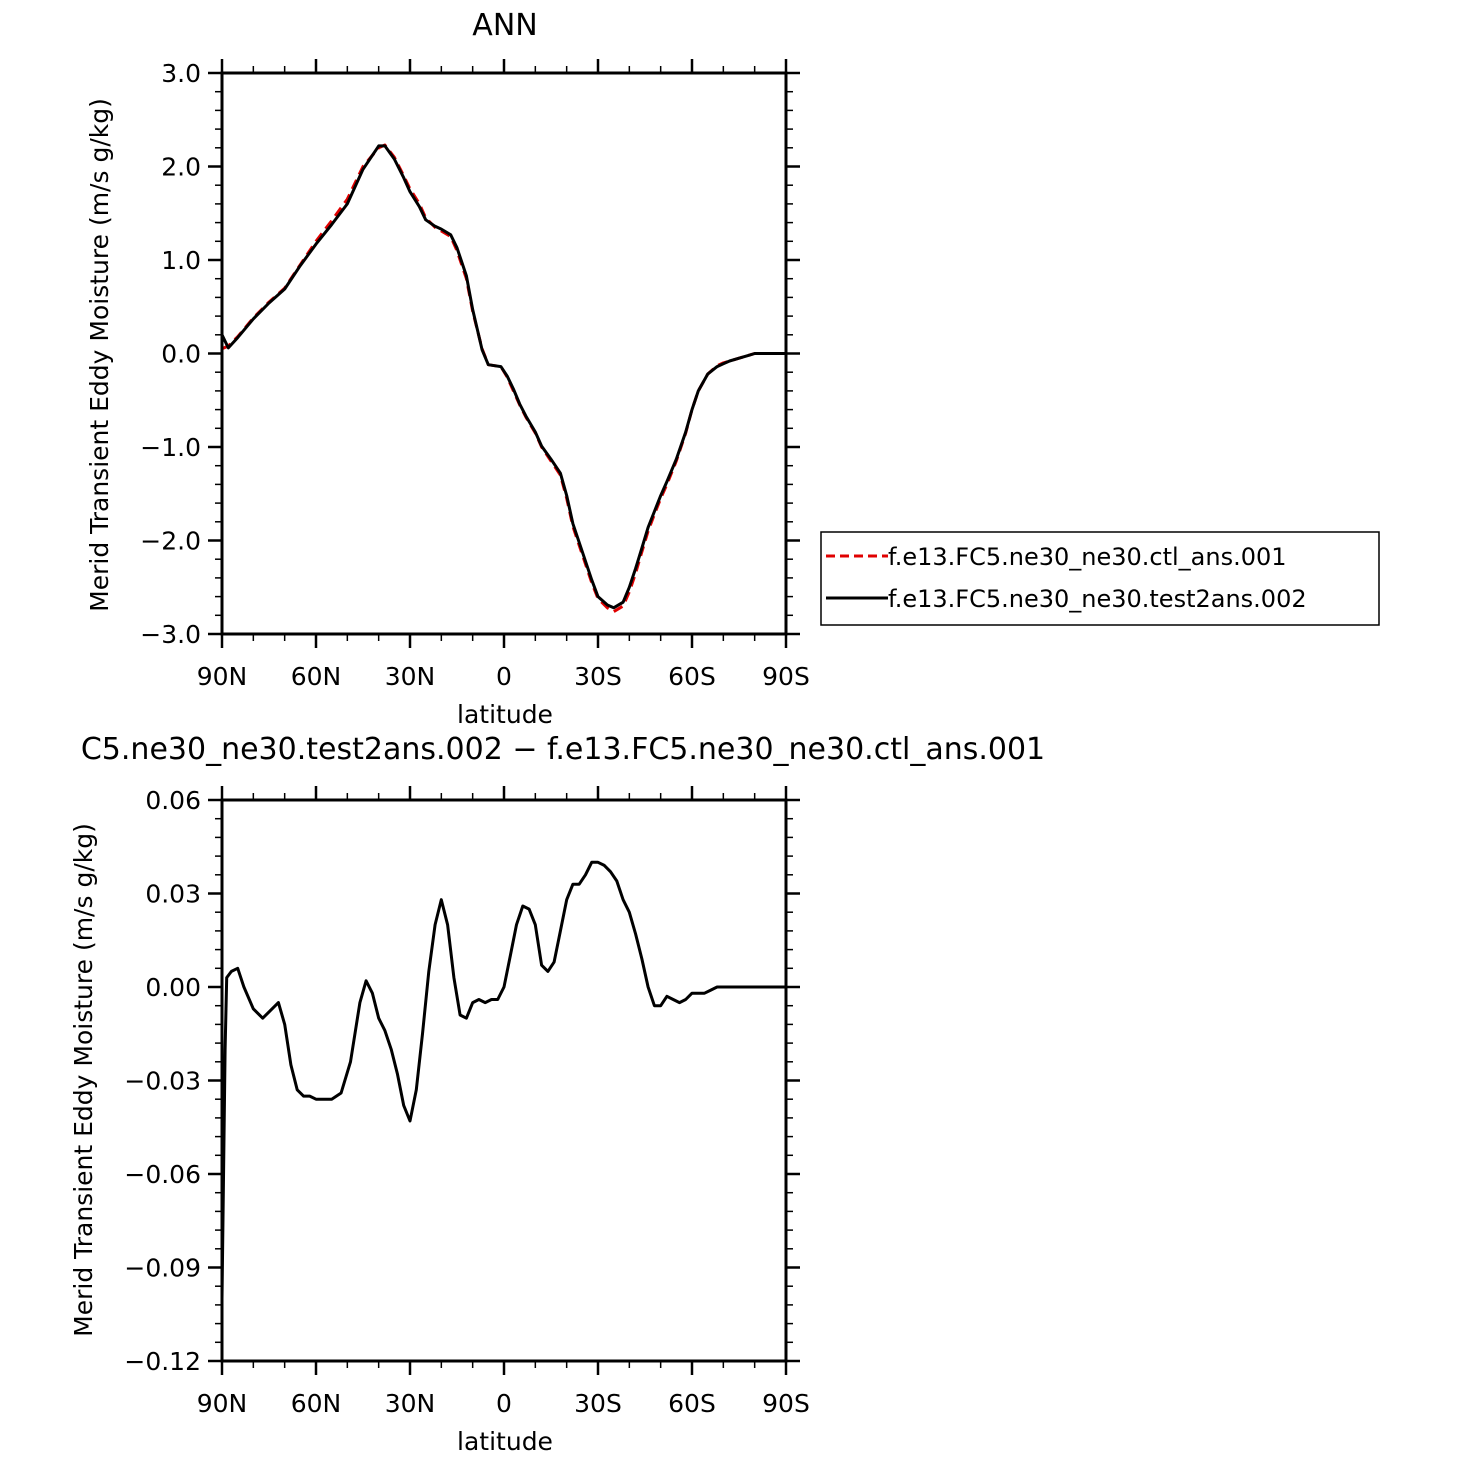  Describe the element at coordinates (170, 541) in the screenshot. I see `y-tick-label: −2.0` at that location.